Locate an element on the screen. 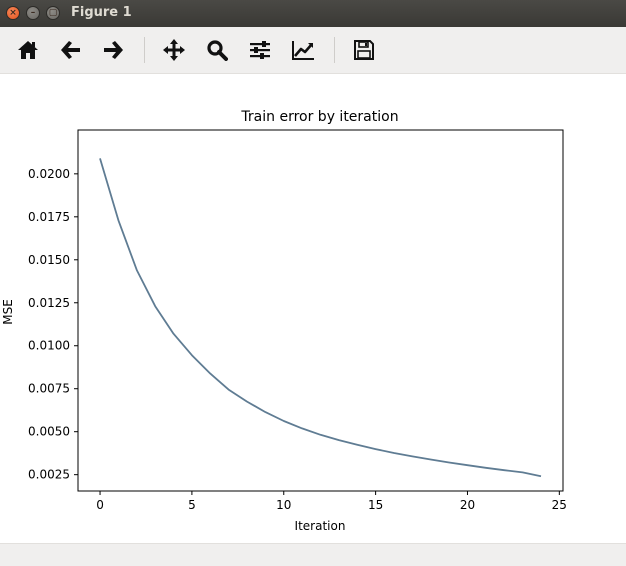 The image size is (626, 566). y-tick-label: 0.0150 is located at coordinates (49, 260).